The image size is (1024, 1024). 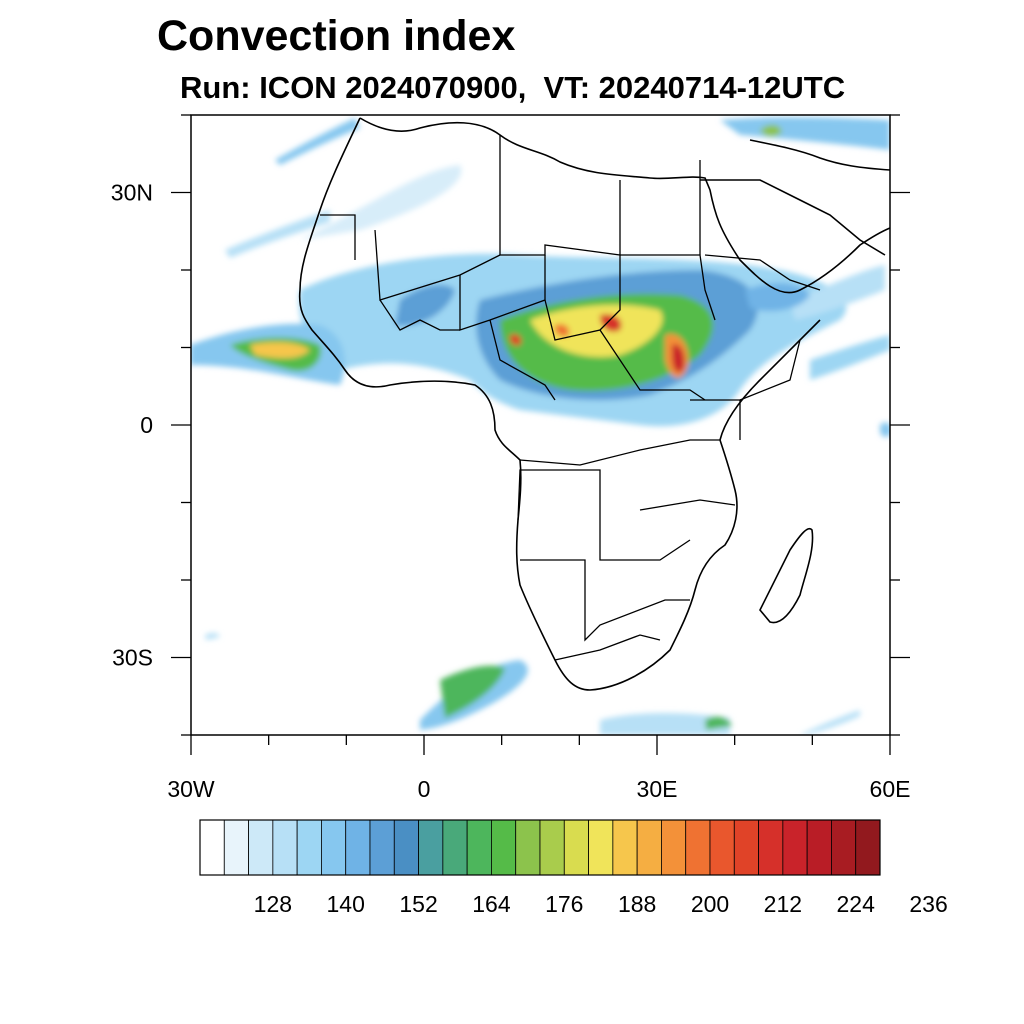 I want to click on lon-tick-label: 30W, so click(x=191, y=789).